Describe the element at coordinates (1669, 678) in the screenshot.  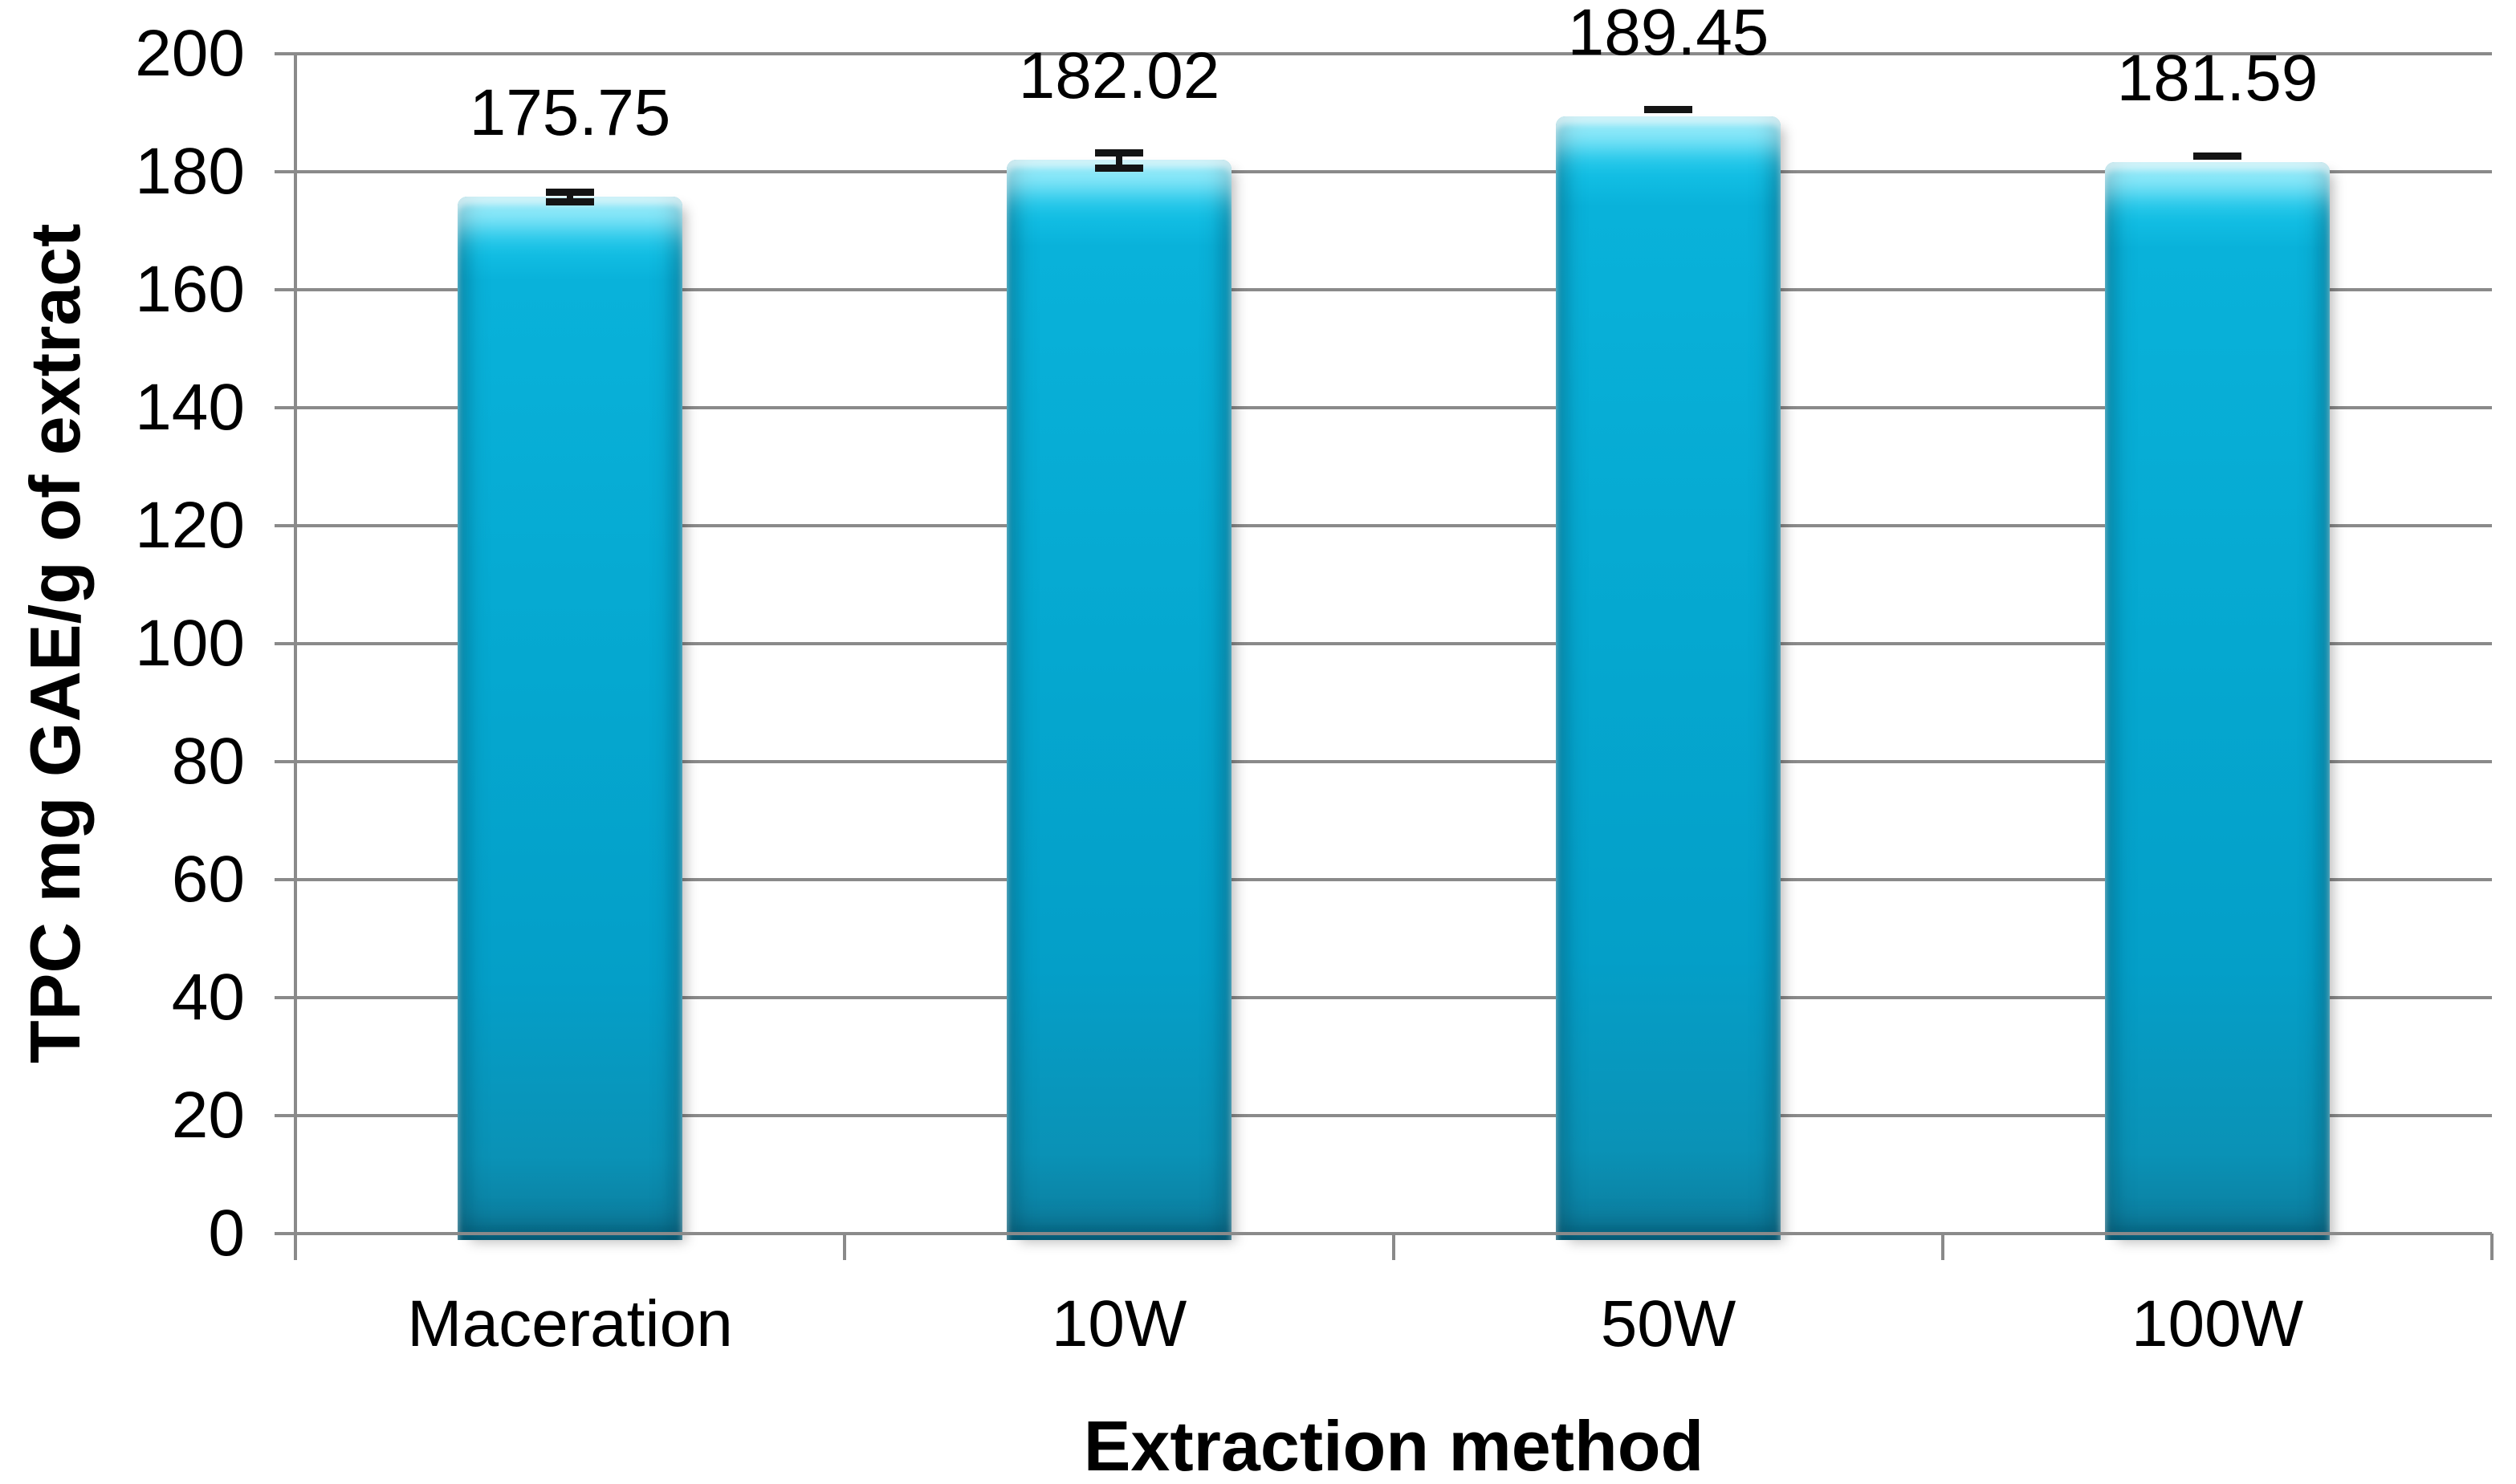
I see `bar-50W` at that location.